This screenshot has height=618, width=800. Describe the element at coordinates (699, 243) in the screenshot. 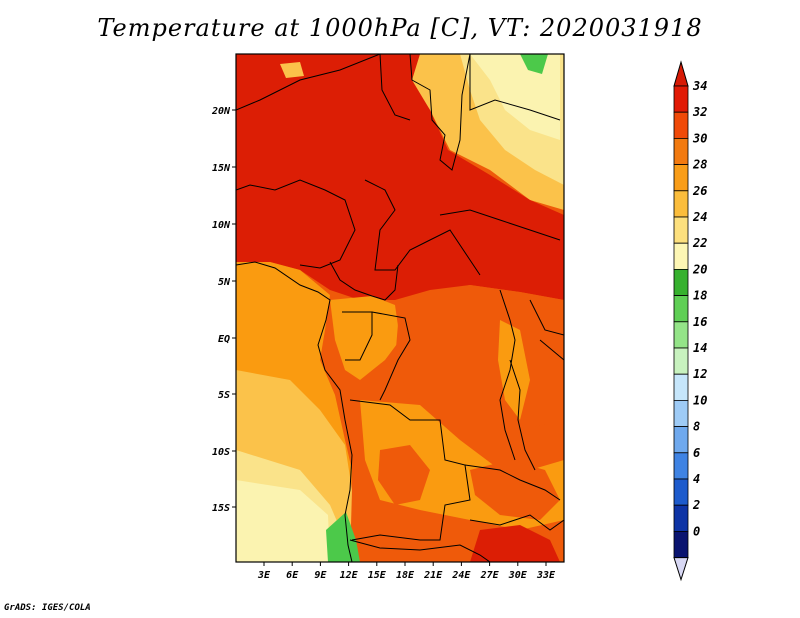

I see `colorbar-label: 22` at that location.